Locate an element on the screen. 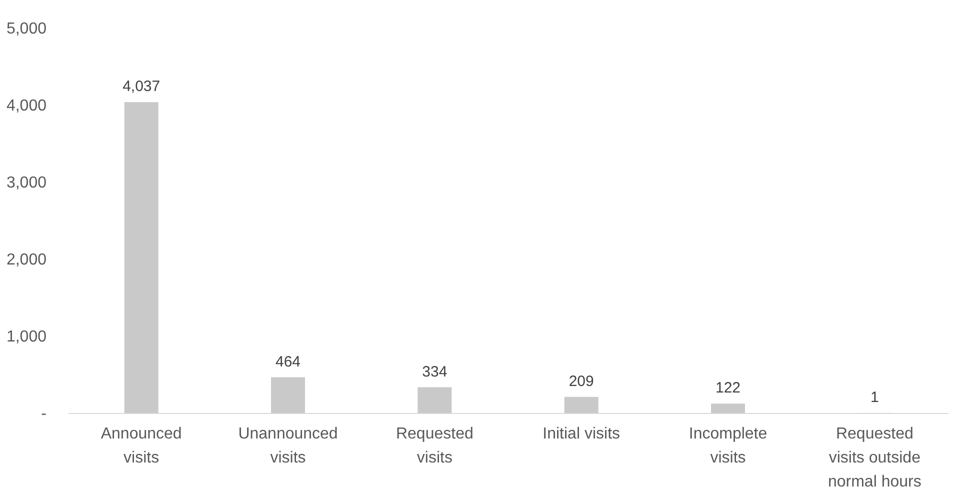  y-tick-label: 1,000 is located at coordinates (26, 337).